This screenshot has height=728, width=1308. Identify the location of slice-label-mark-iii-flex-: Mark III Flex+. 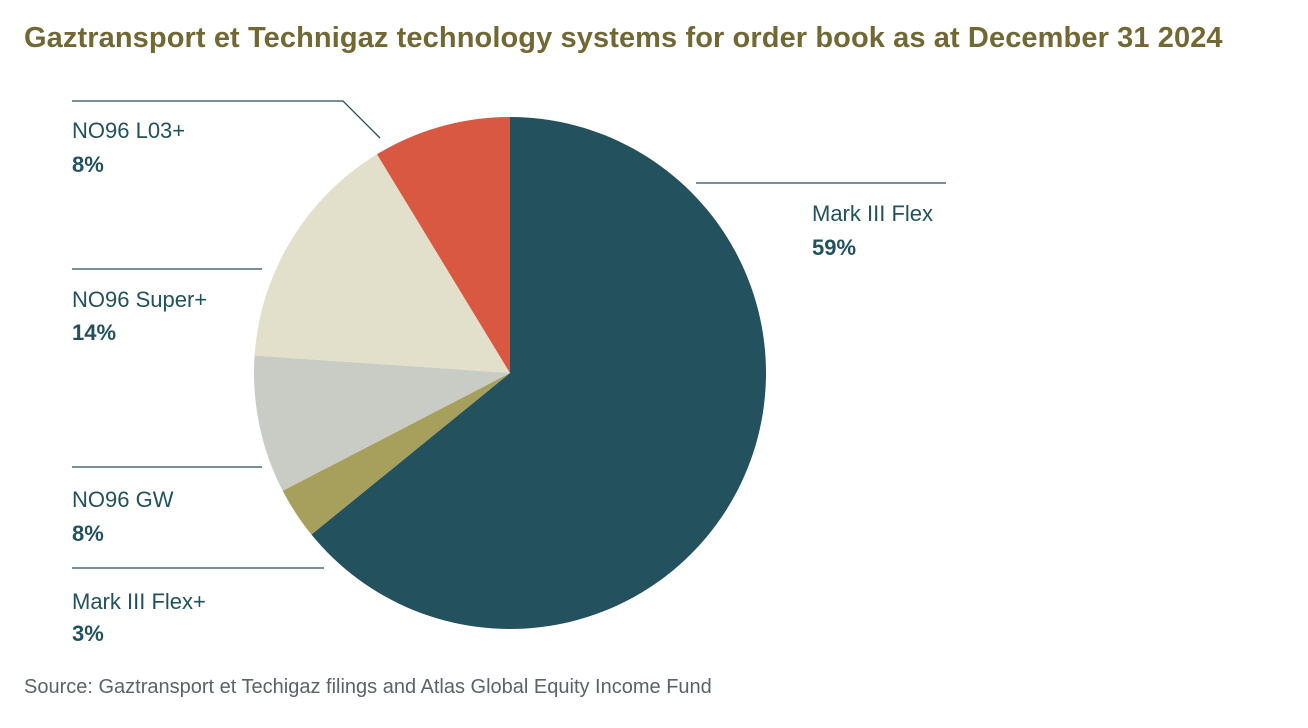
(139, 601).